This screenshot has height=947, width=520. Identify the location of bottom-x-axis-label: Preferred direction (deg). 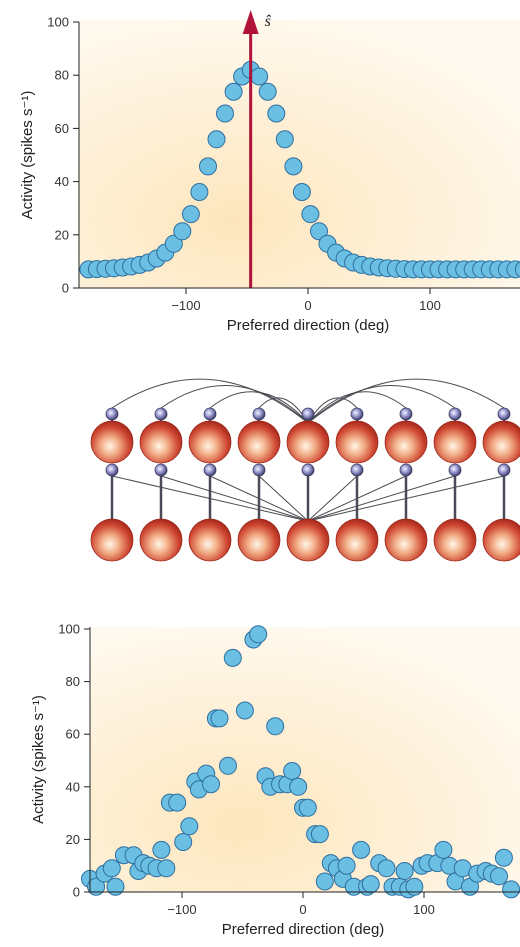
(303, 929).